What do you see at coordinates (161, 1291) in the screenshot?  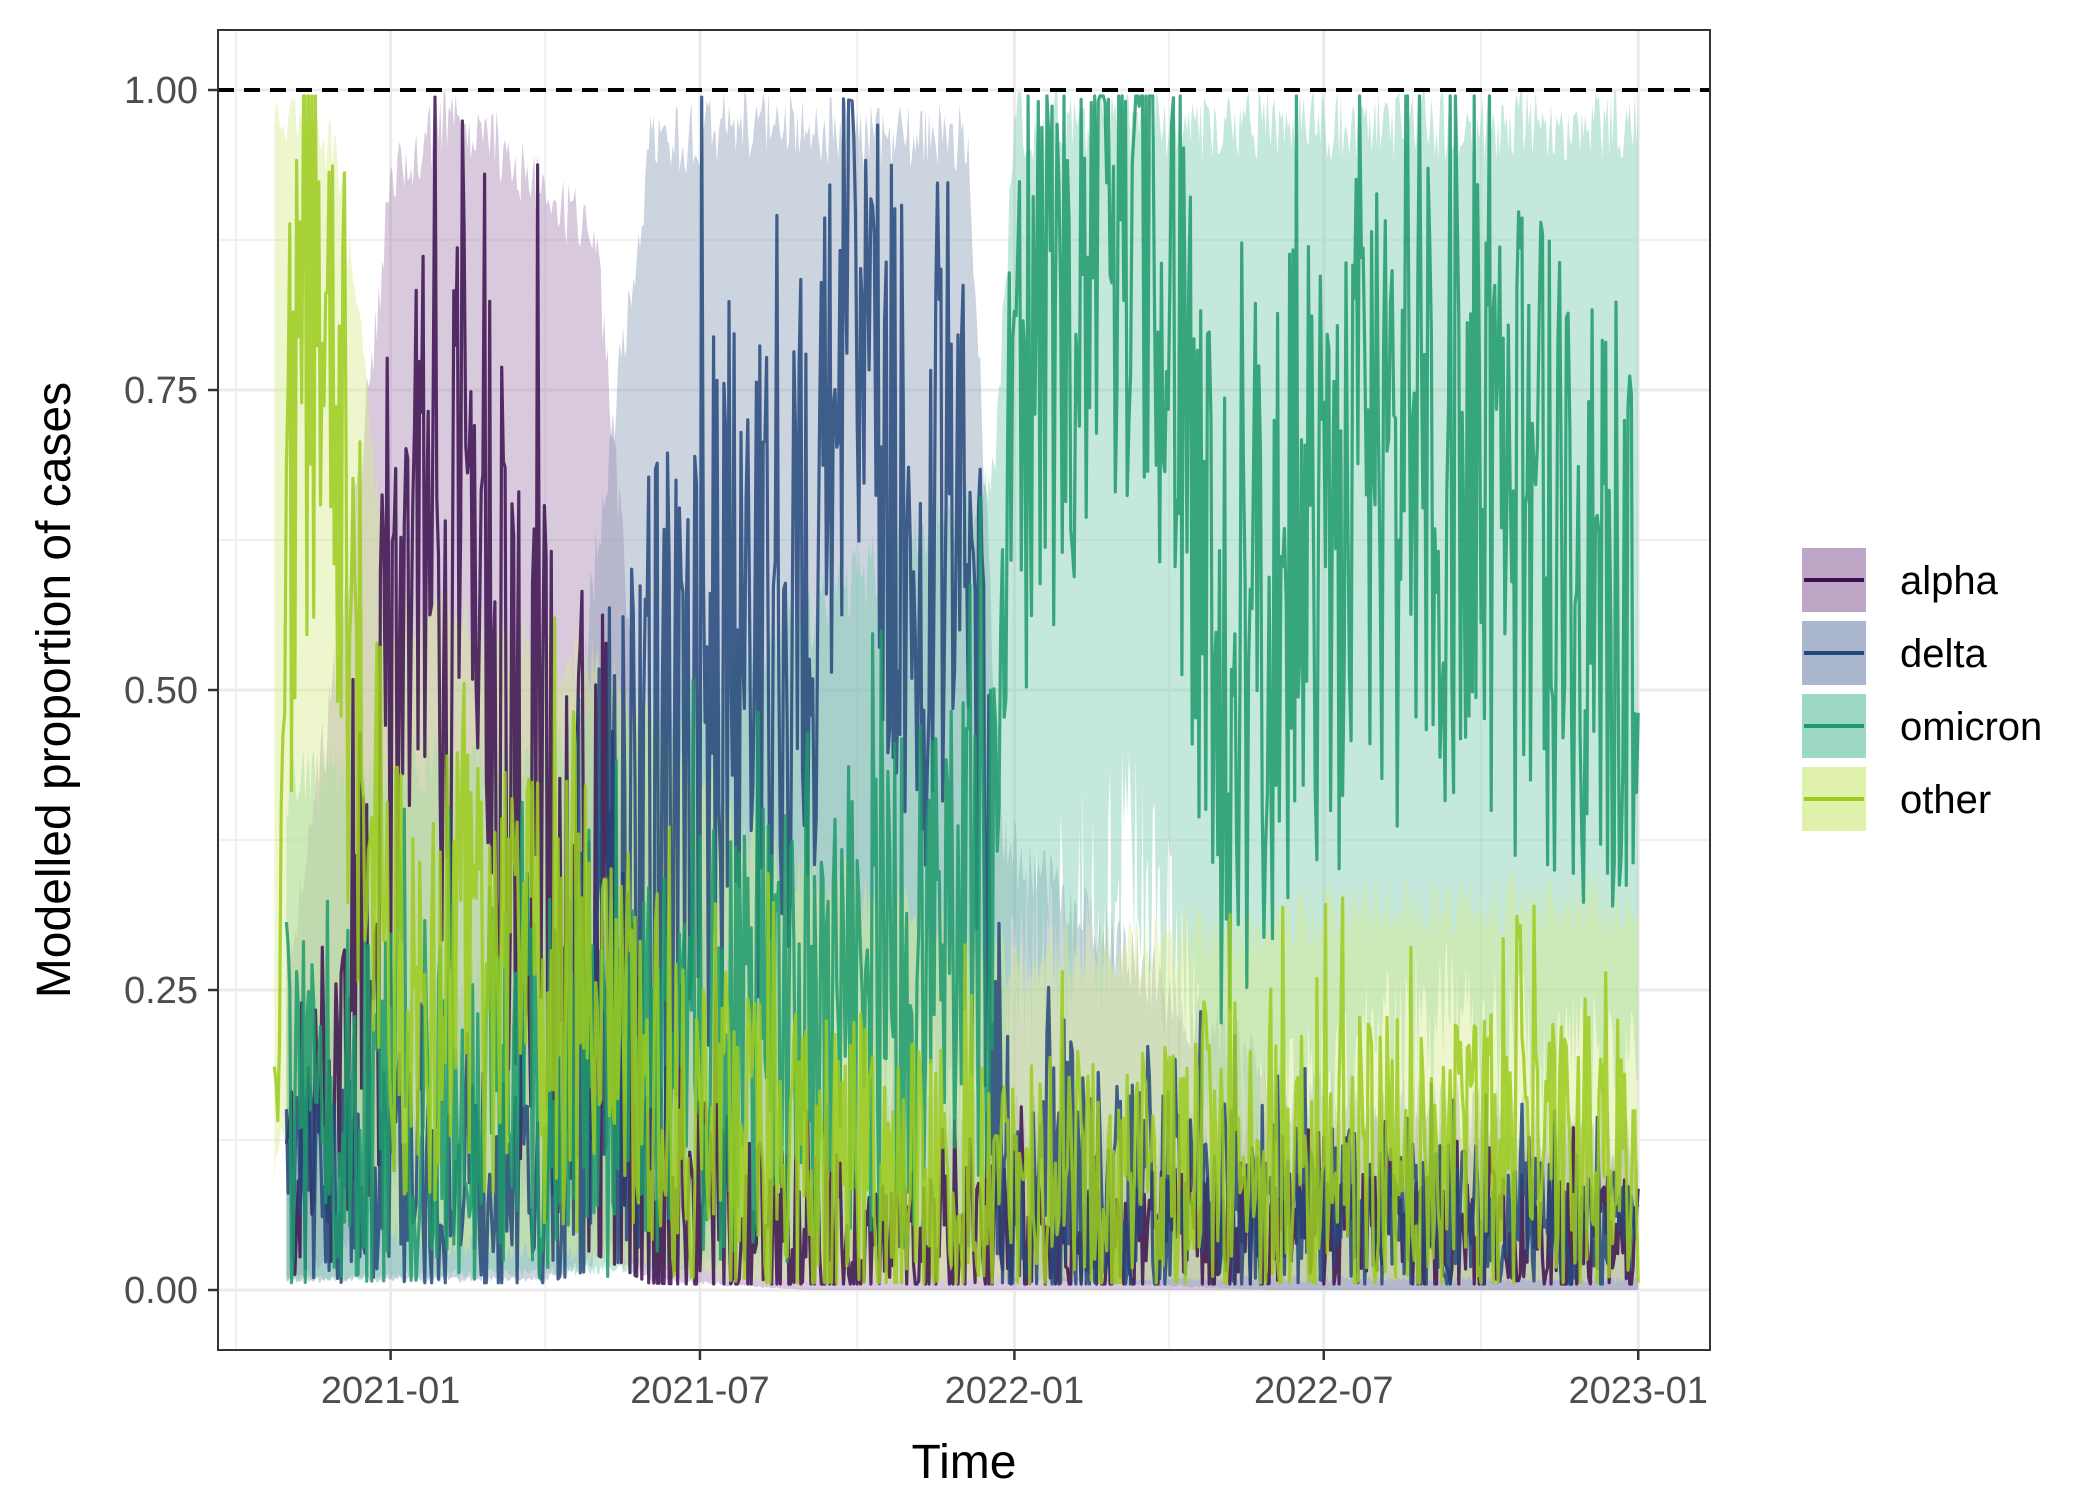 I see `y-tick-label: 0.00` at bounding box center [161, 1291].